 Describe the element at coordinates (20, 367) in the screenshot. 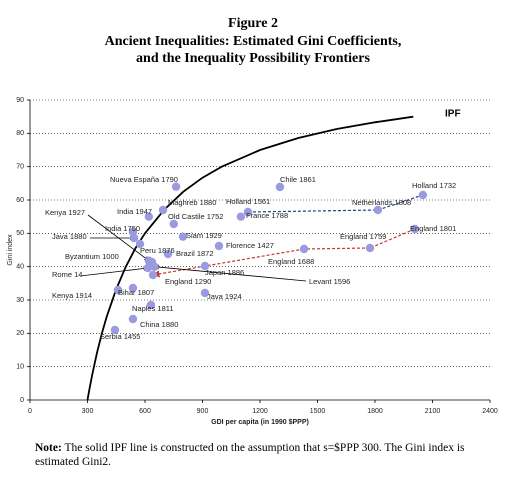

I see `y-tick-label: 10` at that location.